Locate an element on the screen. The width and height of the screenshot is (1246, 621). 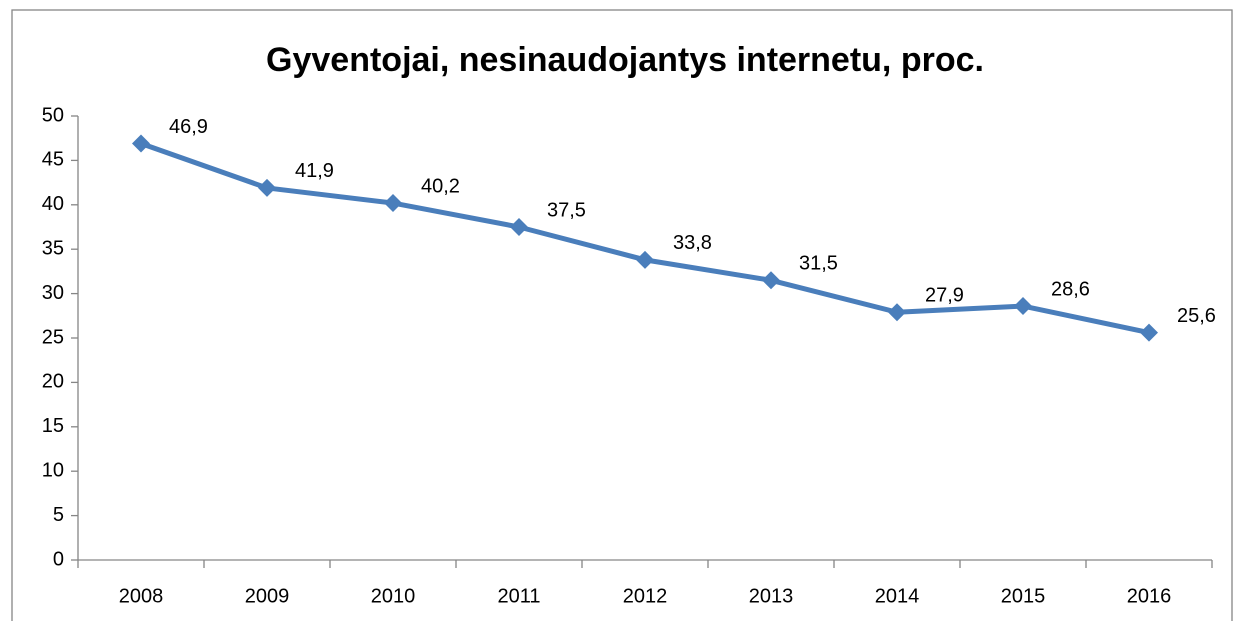
data-label: 41,9 is located at coordinates (314, 171).